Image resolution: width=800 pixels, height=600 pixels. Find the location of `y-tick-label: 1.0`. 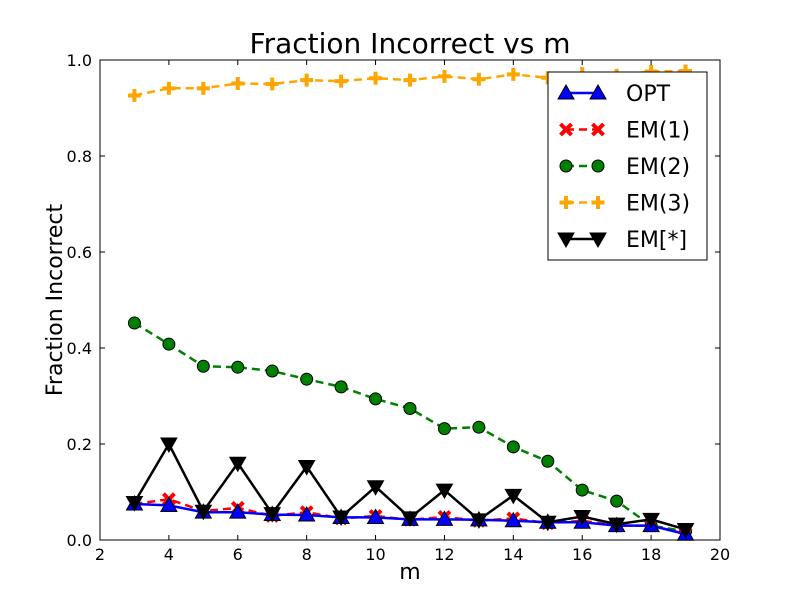

y-tick-label: 1.0 is located at coordinates (79, 60).